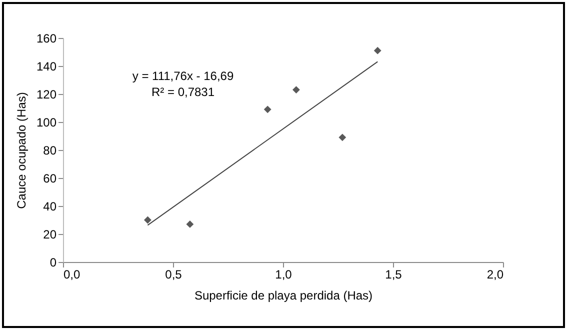  I want to click on y-axis-title: Cauce ocupado (Has), so click(21, 150).